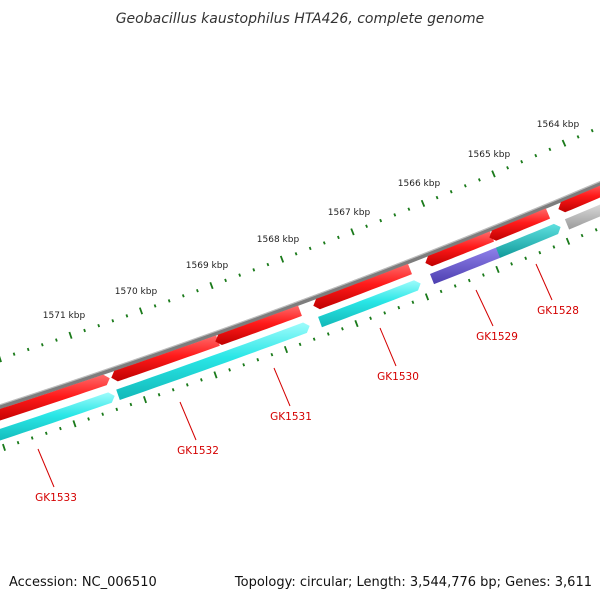 The width and height of the screenshot is (600, 600). I want to click on accession-text: Accession: NC_006510, so click(83, 582).